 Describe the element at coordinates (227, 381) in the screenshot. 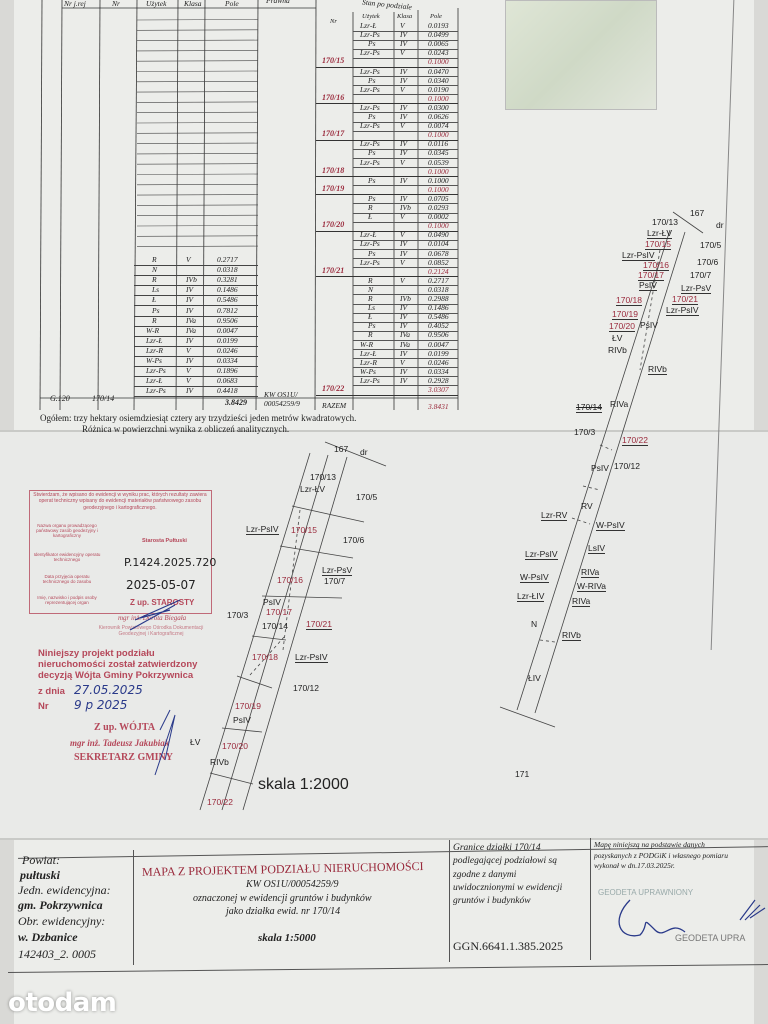

I see `cell-pole: 0.0683` at that location.